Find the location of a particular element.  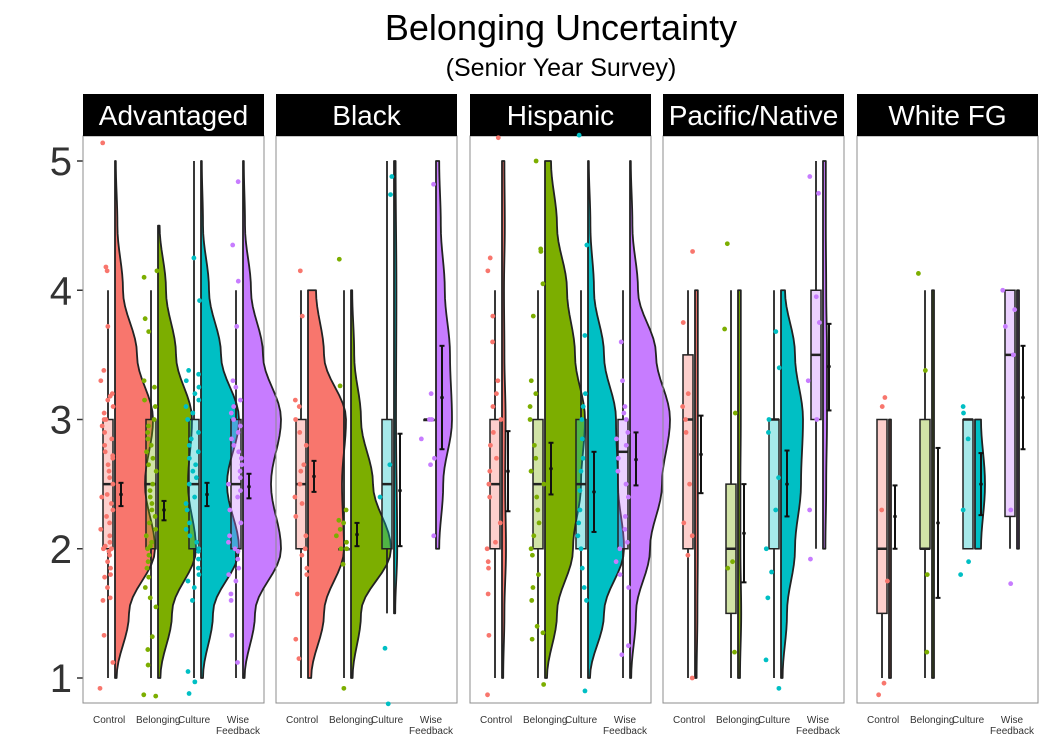

x-tick-label: Culture is located at coordinates (581, 720).